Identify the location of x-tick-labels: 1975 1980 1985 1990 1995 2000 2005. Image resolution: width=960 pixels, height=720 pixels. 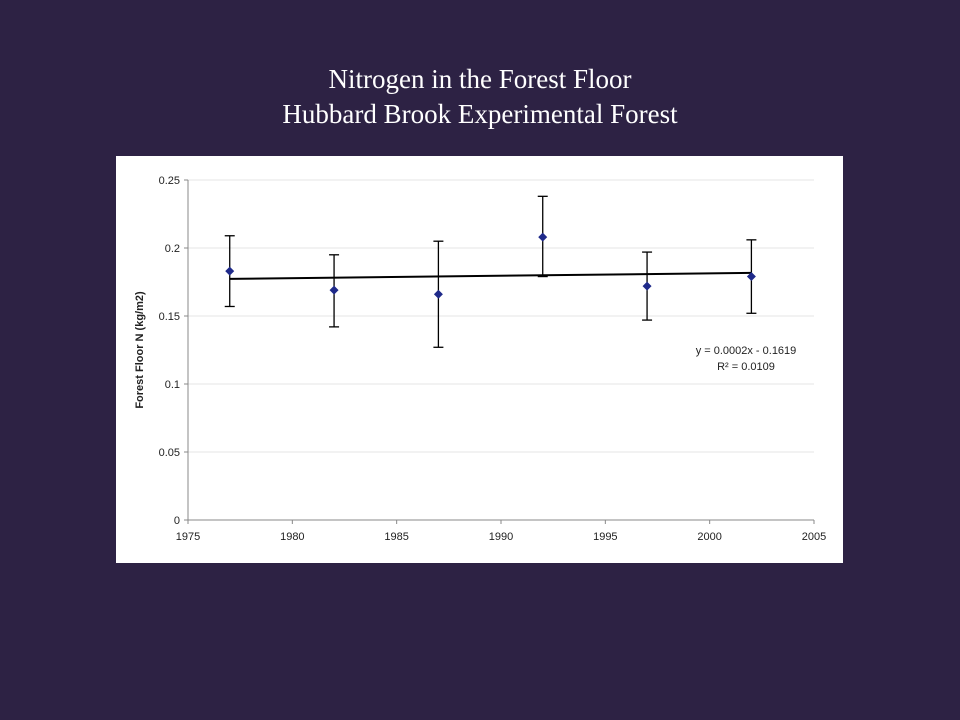
(501, 537).